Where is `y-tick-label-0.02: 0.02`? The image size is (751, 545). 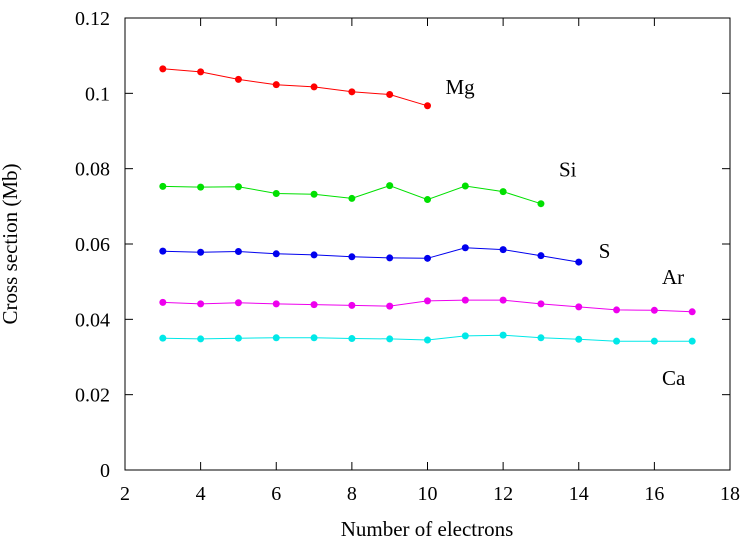
y-tick-label-0.02: 0.02 is located at coordinates (92, 396).